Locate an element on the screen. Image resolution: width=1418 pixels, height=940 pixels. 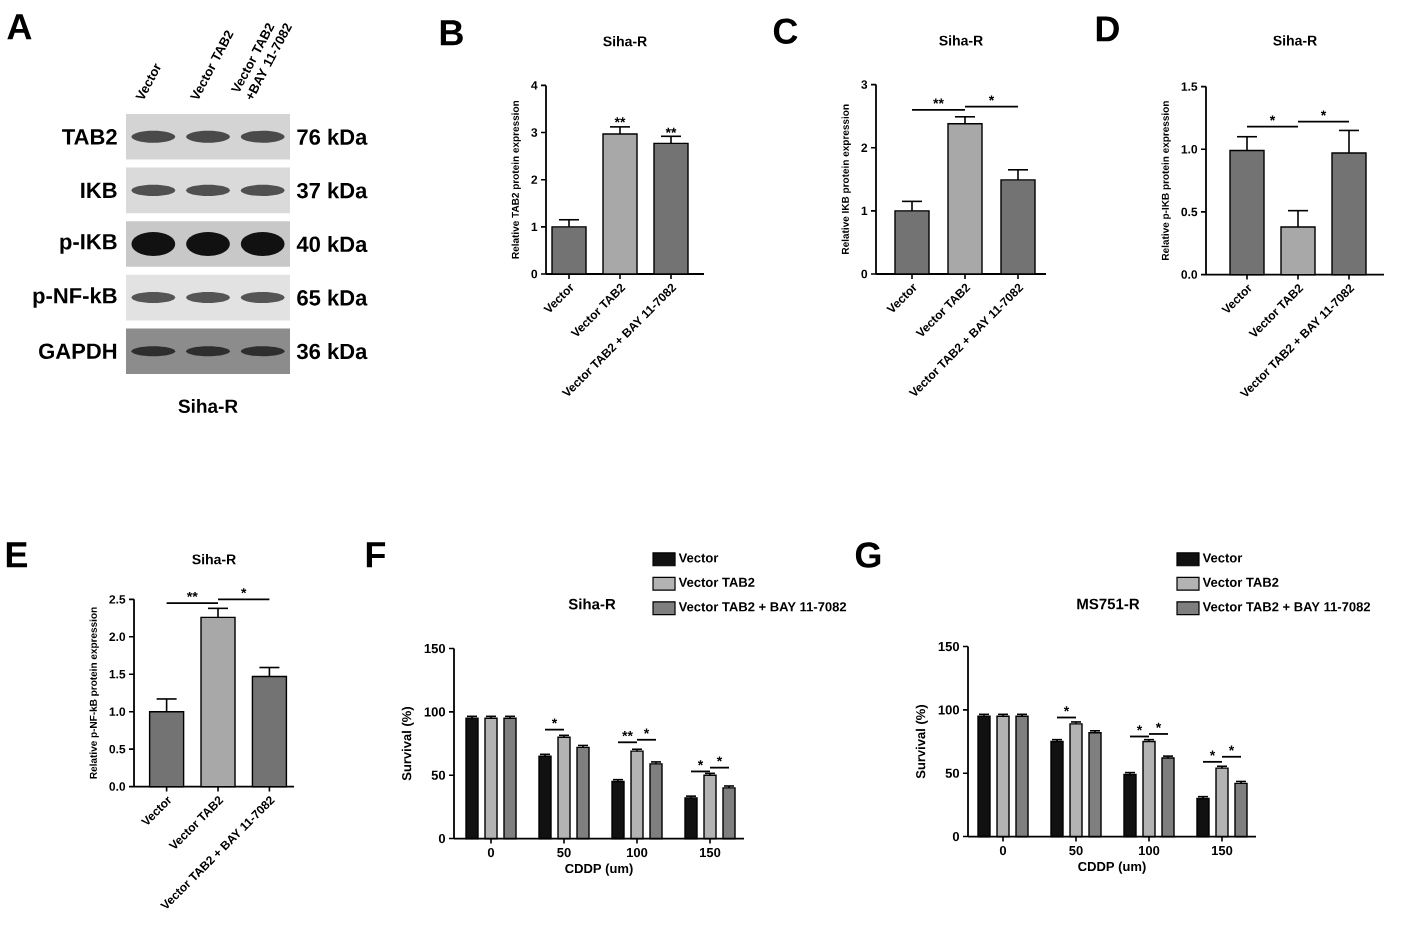
text: B is located at coordinates (451, 33).